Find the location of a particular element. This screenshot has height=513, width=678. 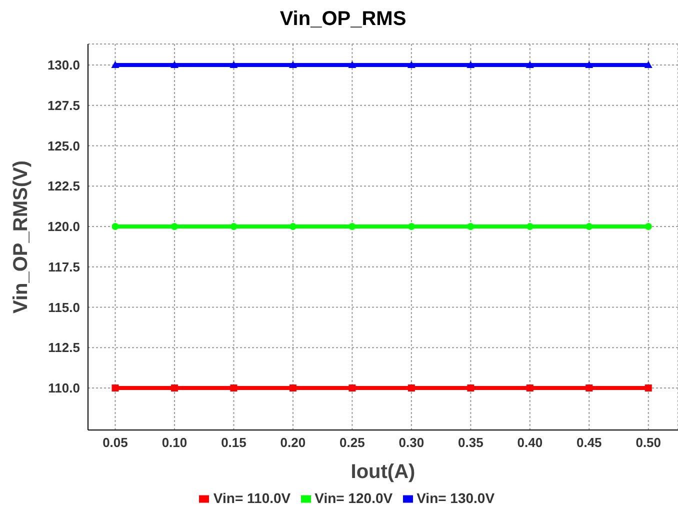

x-tick-label: 0.20 is located at coordinates (293, 442).